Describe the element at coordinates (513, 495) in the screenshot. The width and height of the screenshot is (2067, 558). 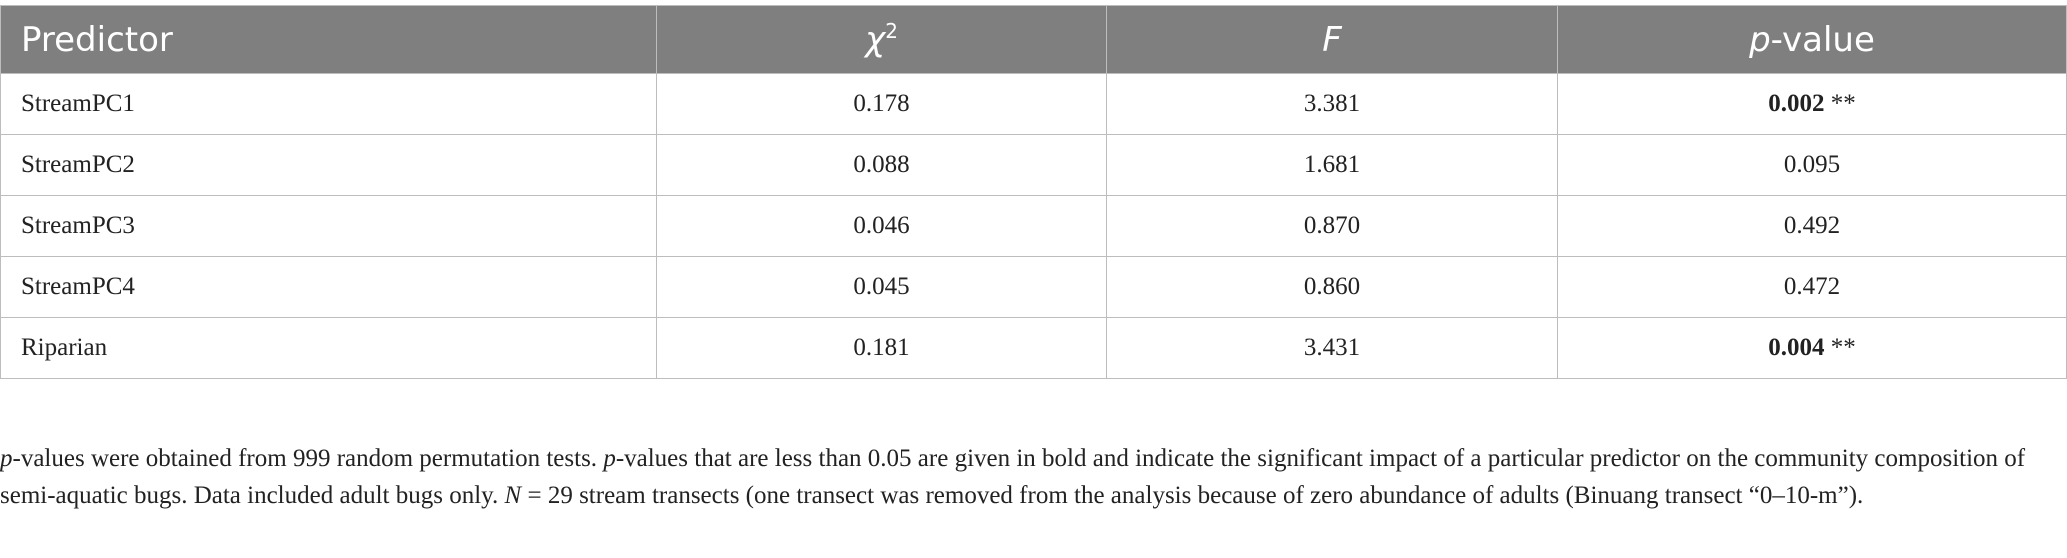
I see `footnote-text: N` at that location.